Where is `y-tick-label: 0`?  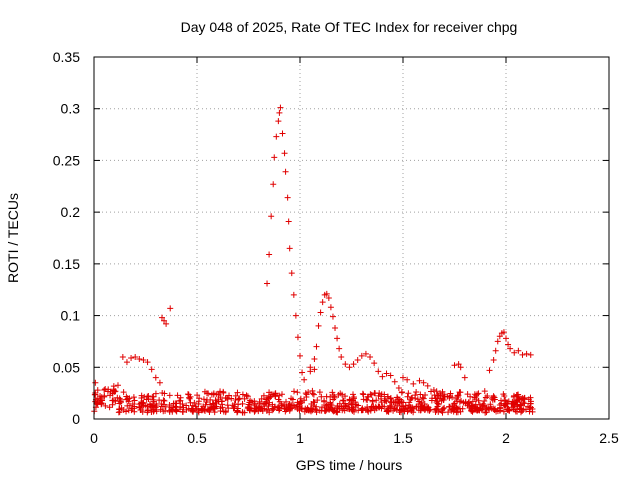
y-tick-label: 0 is located at coordinates (76, 419).